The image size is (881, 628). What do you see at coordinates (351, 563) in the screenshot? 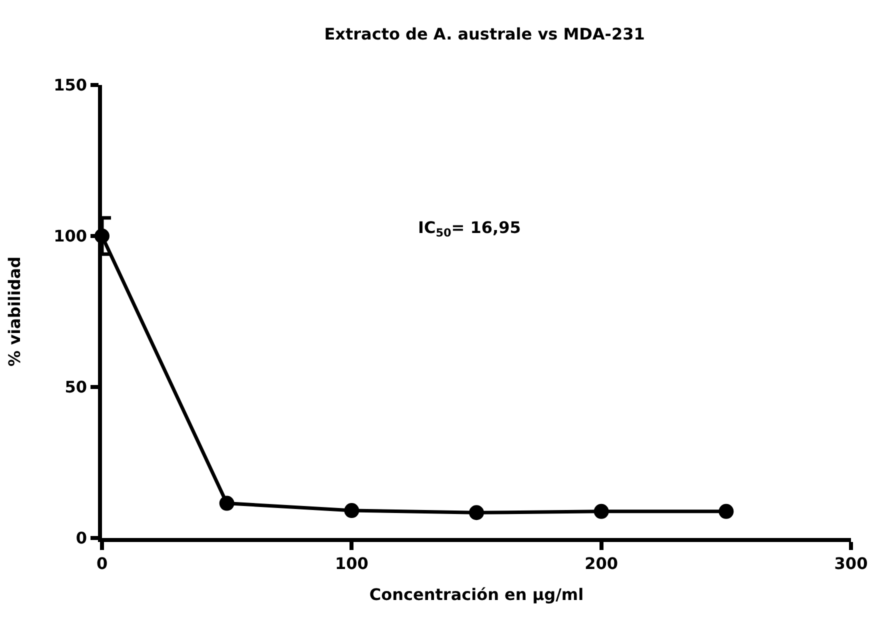
I see `x-tick-label: 100` at bounding box center [351, 563].